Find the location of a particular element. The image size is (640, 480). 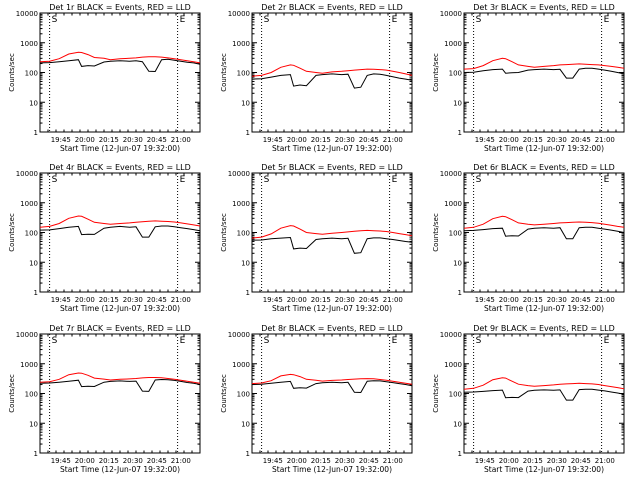

chart-title: Det 1r BLACK = Events, RED = LLD is located at coordinates (120, 7).